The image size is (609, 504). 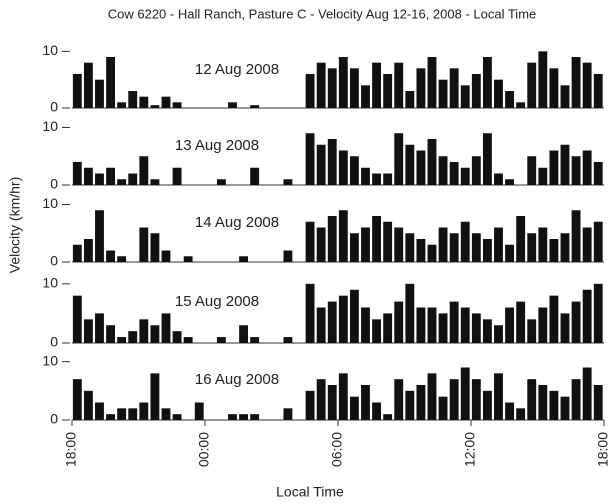 I want to click on panel-label: 16 Aug 2008, so click(x=237, y=379).